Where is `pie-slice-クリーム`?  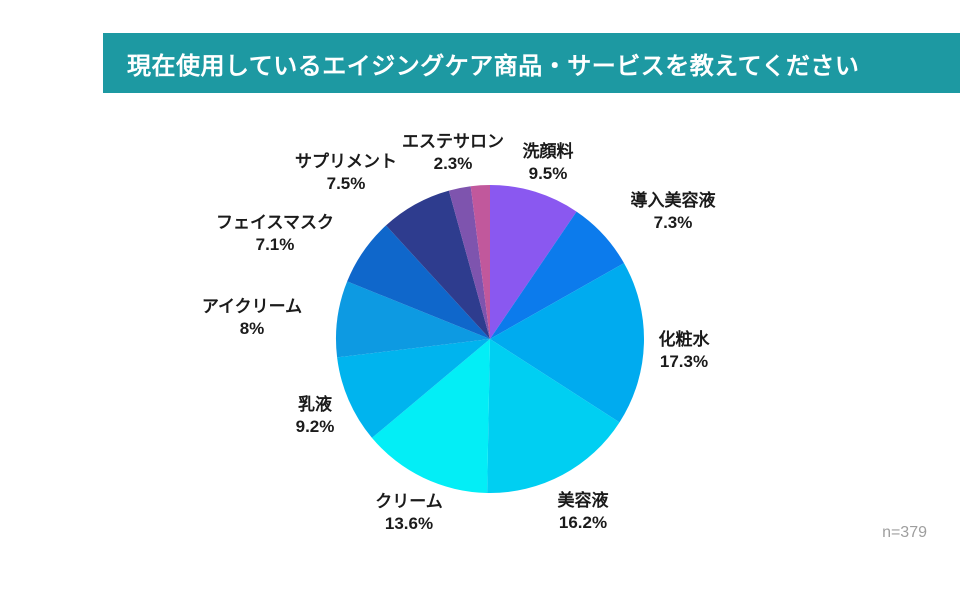
pie-slice-クリーム is located at coordinates (430, 416).